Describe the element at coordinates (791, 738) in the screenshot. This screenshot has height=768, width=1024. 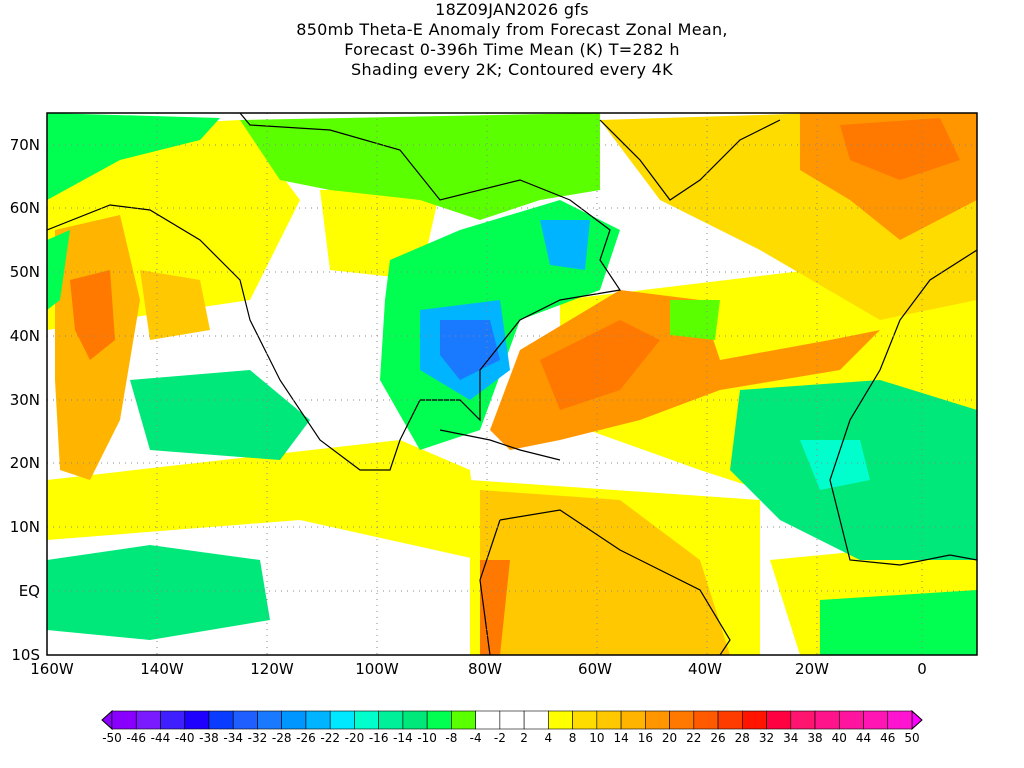
I see `colorbar-tick-label: 34` at that location.